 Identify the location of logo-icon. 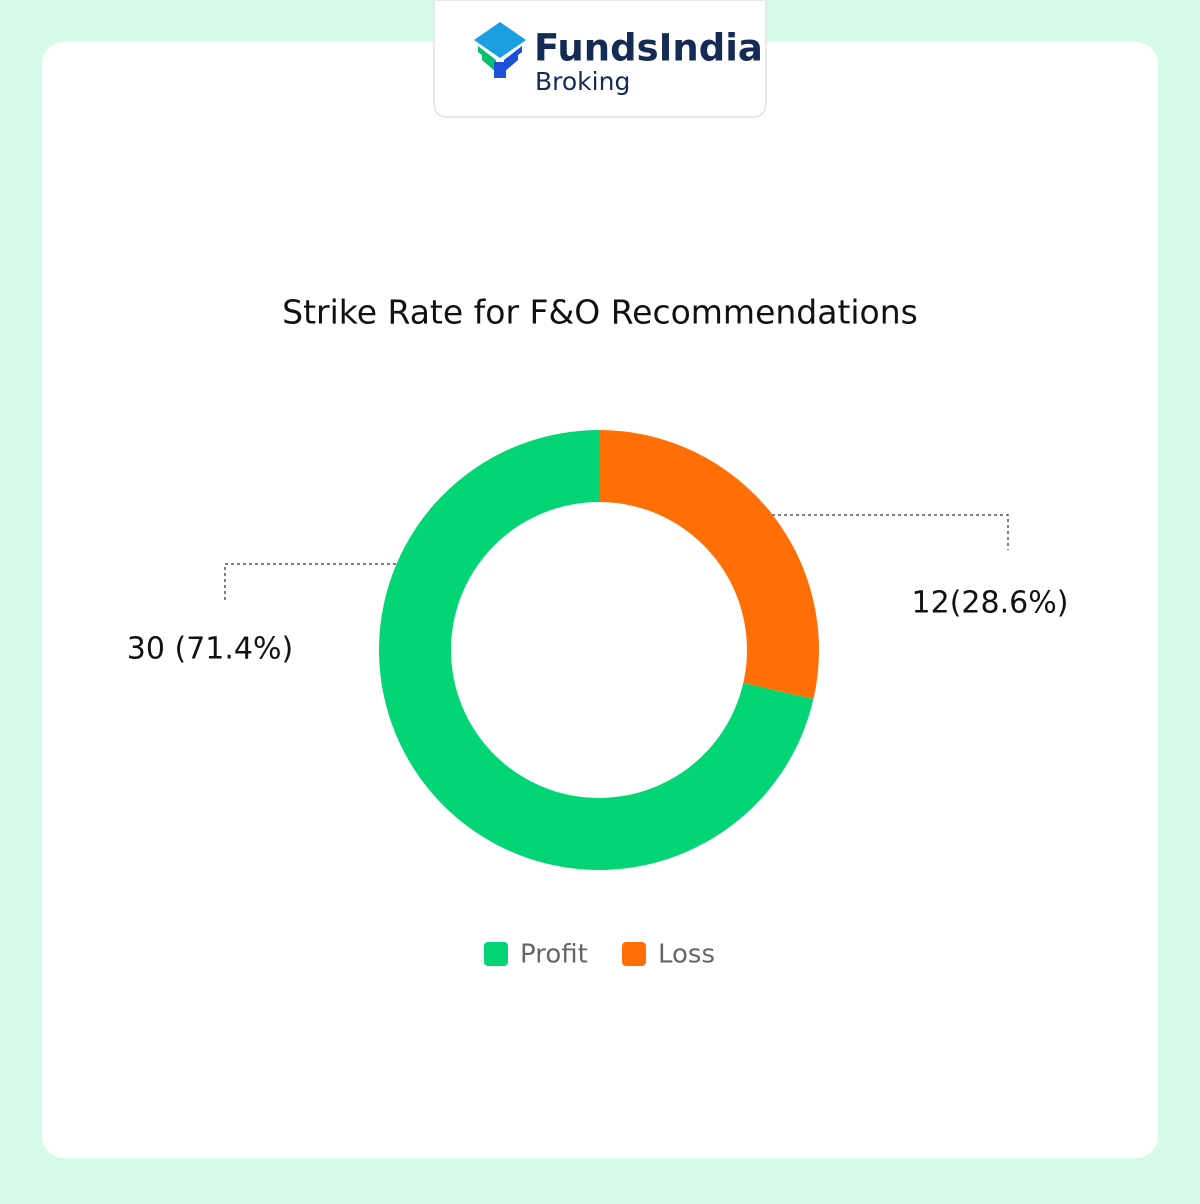
(500, 50).